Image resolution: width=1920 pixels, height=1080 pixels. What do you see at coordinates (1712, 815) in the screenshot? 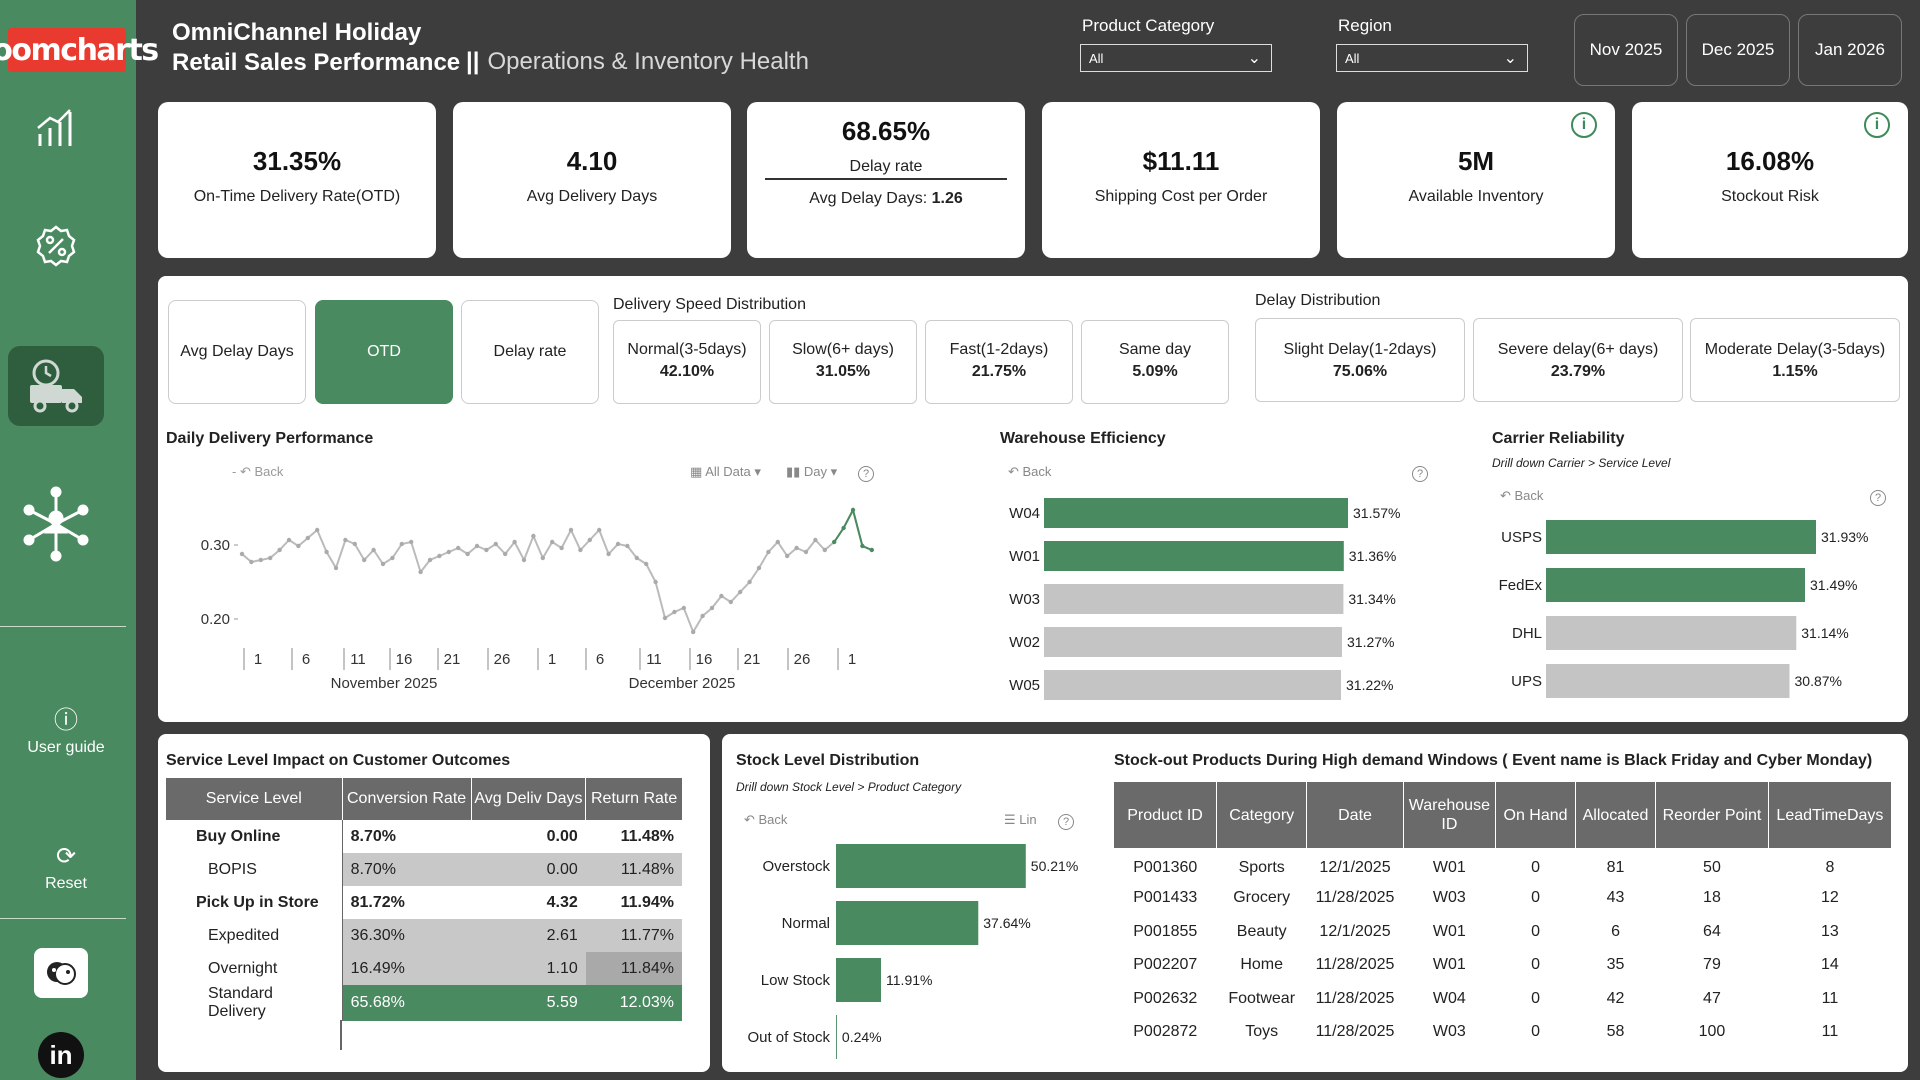
I see `column-header: Reorder Point` at bounding box center [1712, 815].